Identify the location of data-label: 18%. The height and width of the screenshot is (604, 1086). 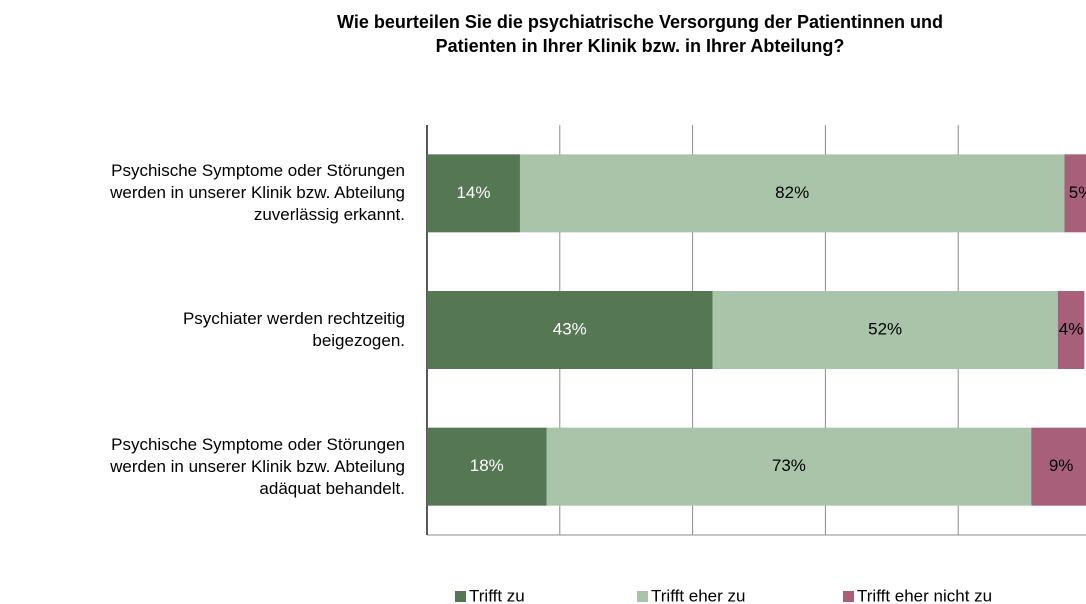
(487, 465).